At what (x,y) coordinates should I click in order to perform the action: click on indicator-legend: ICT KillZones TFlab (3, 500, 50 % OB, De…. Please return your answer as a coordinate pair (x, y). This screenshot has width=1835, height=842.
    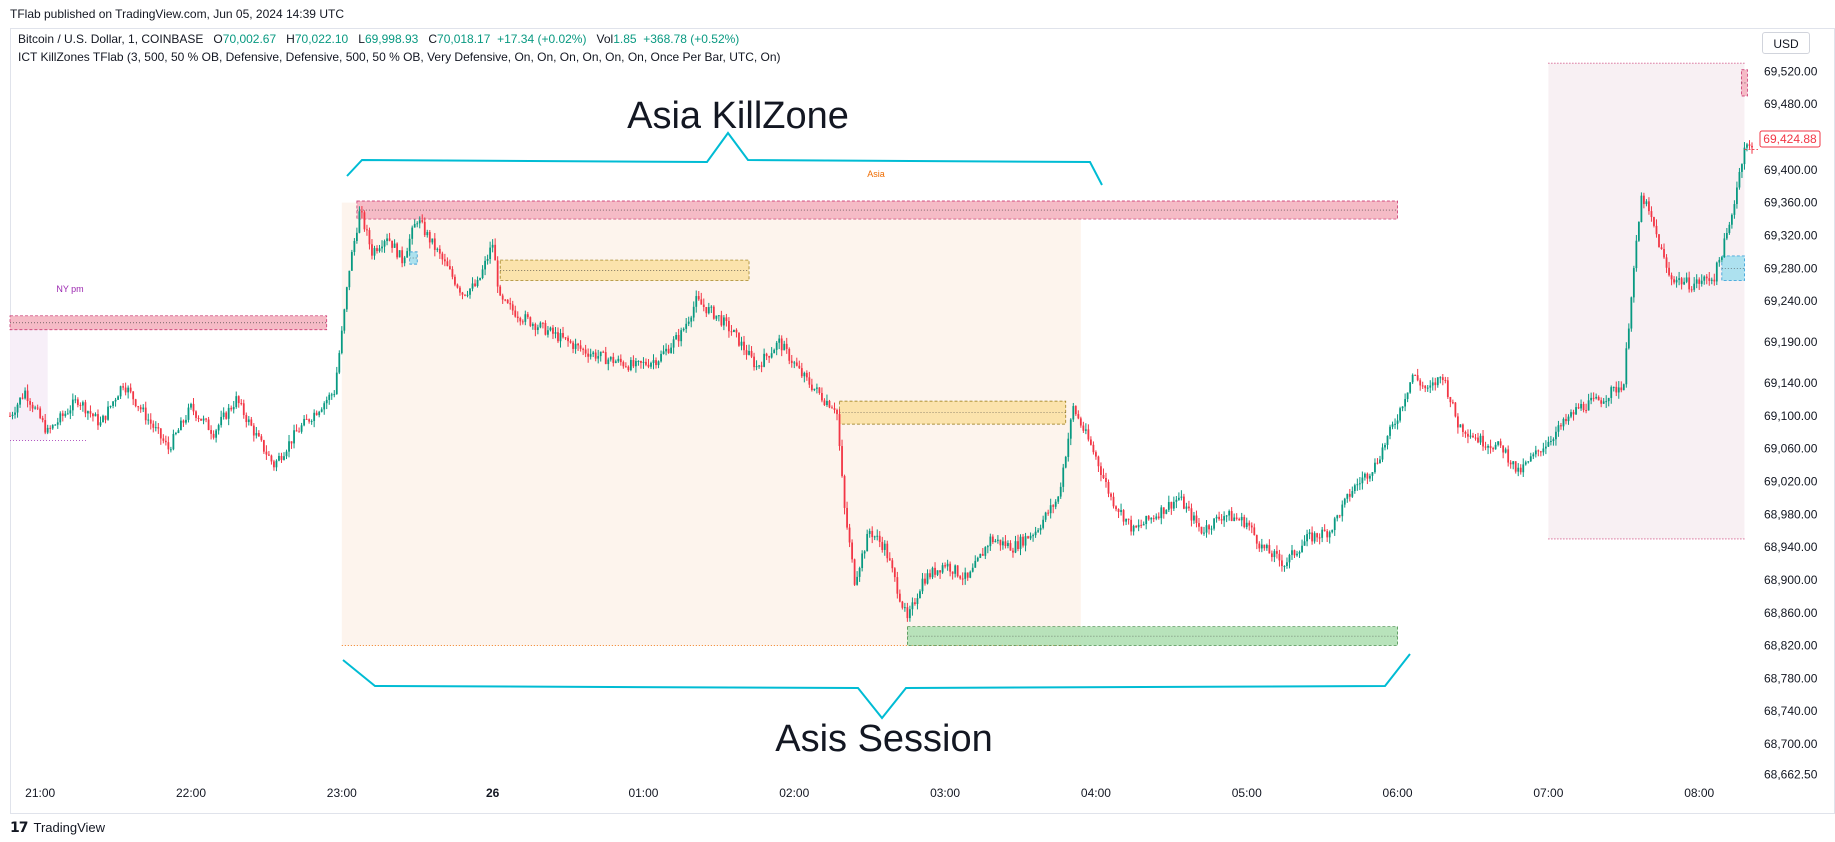
    Looking at the image, I should click on (399, 57).